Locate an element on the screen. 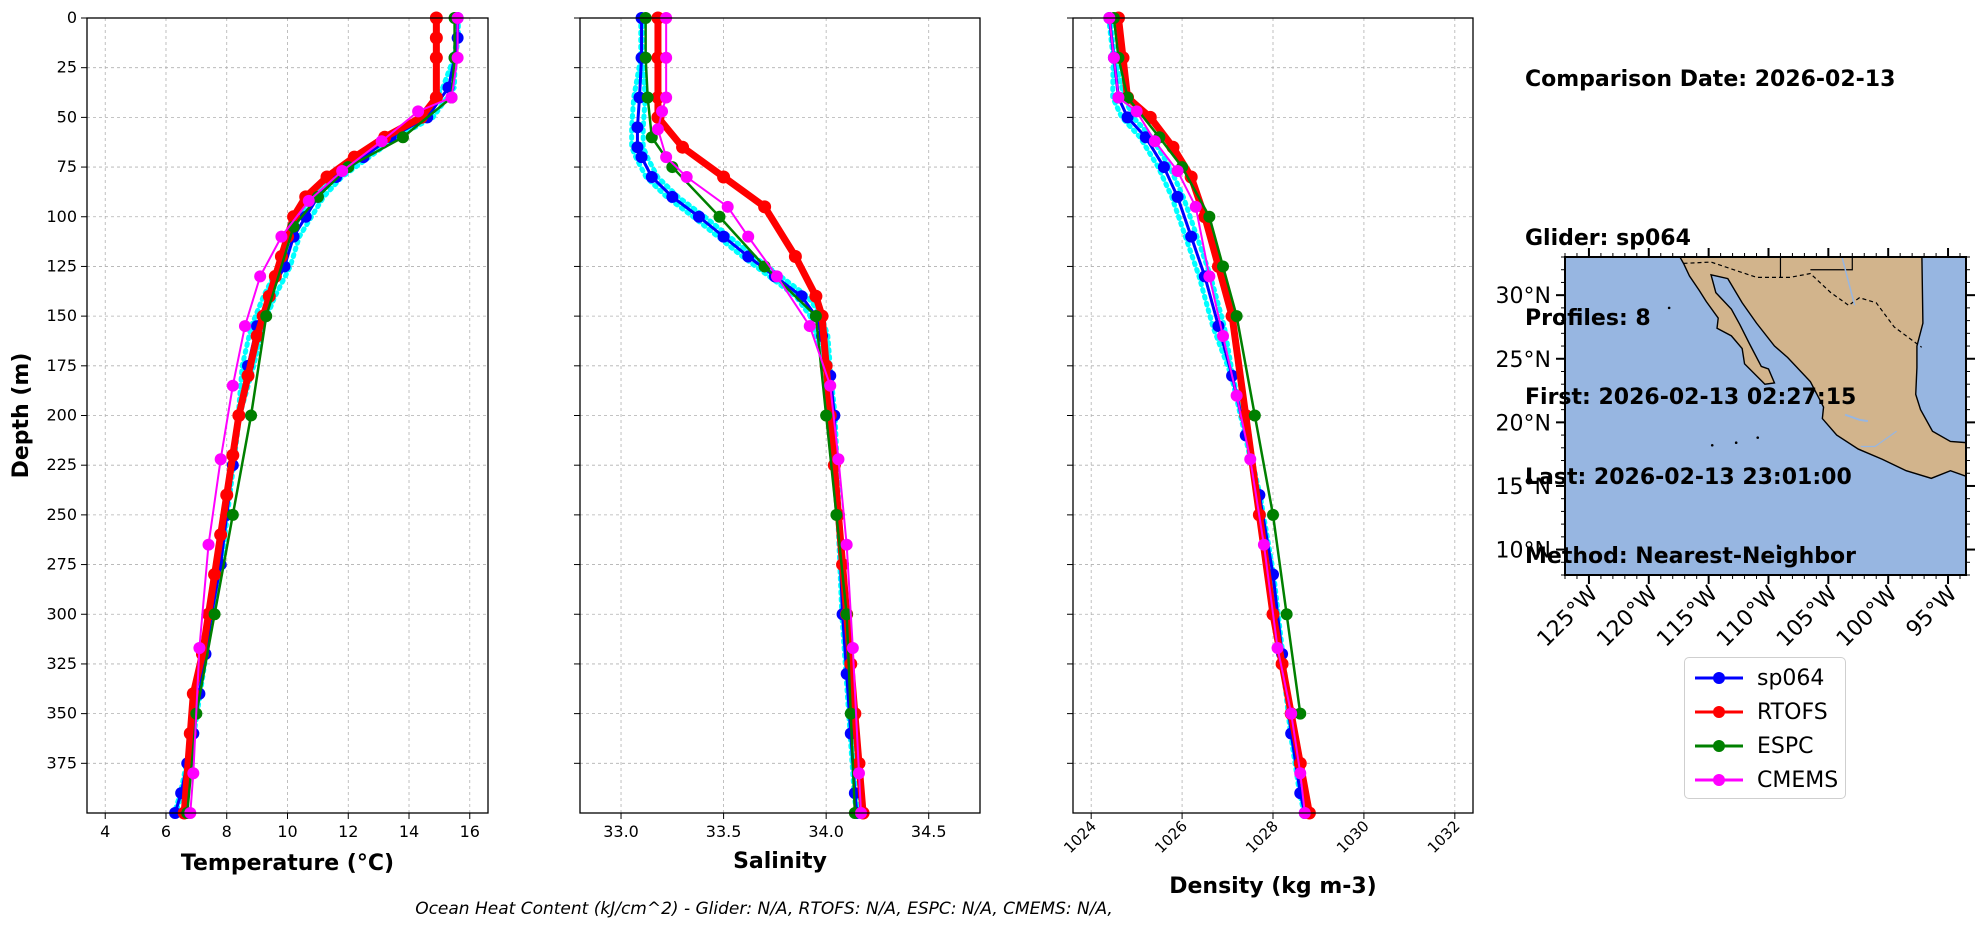 This screenshot has width=1978, height=934. map-lat-label: 15°N is located at coordinates (1523, 487).